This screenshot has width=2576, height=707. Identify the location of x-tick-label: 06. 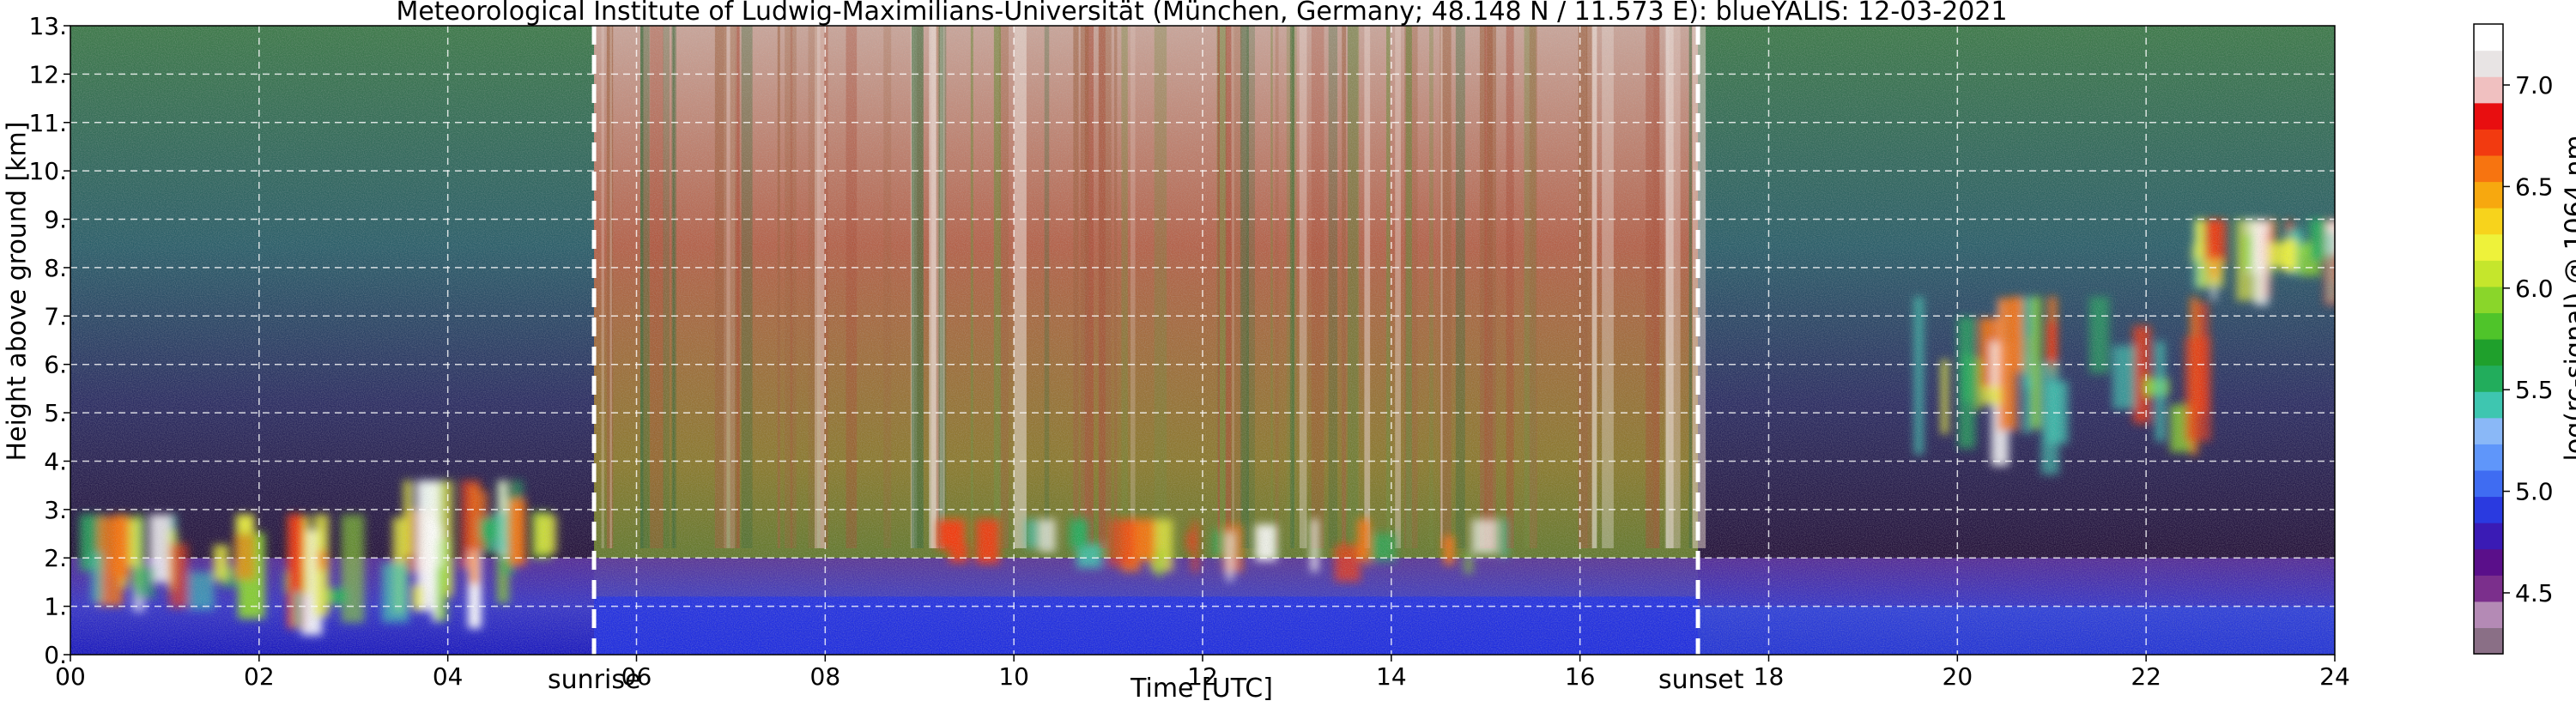
(636, 676).